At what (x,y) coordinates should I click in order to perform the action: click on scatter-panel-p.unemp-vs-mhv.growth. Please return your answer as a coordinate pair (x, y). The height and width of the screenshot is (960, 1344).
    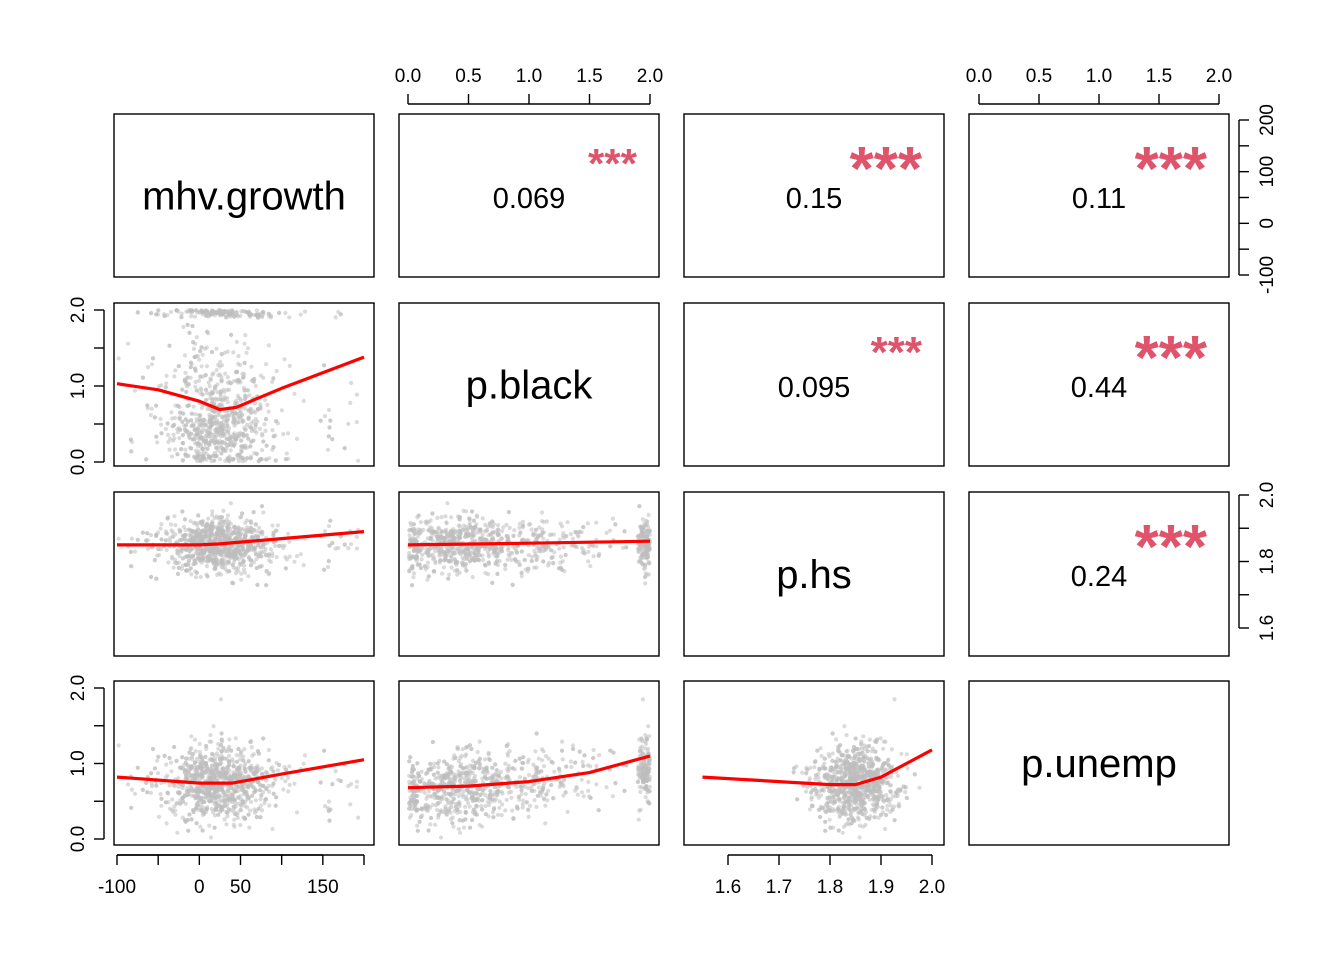
    Looking at the image, I should click on (238, 768).